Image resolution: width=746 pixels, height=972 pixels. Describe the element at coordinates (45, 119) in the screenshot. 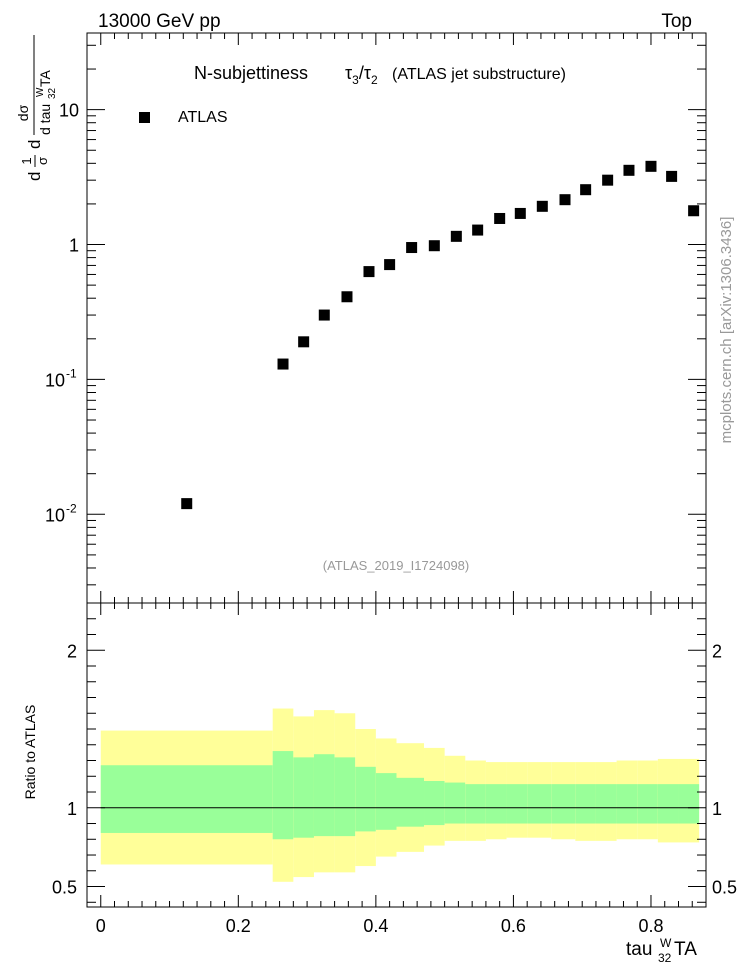

I see `svg-text: d tau` at that location.